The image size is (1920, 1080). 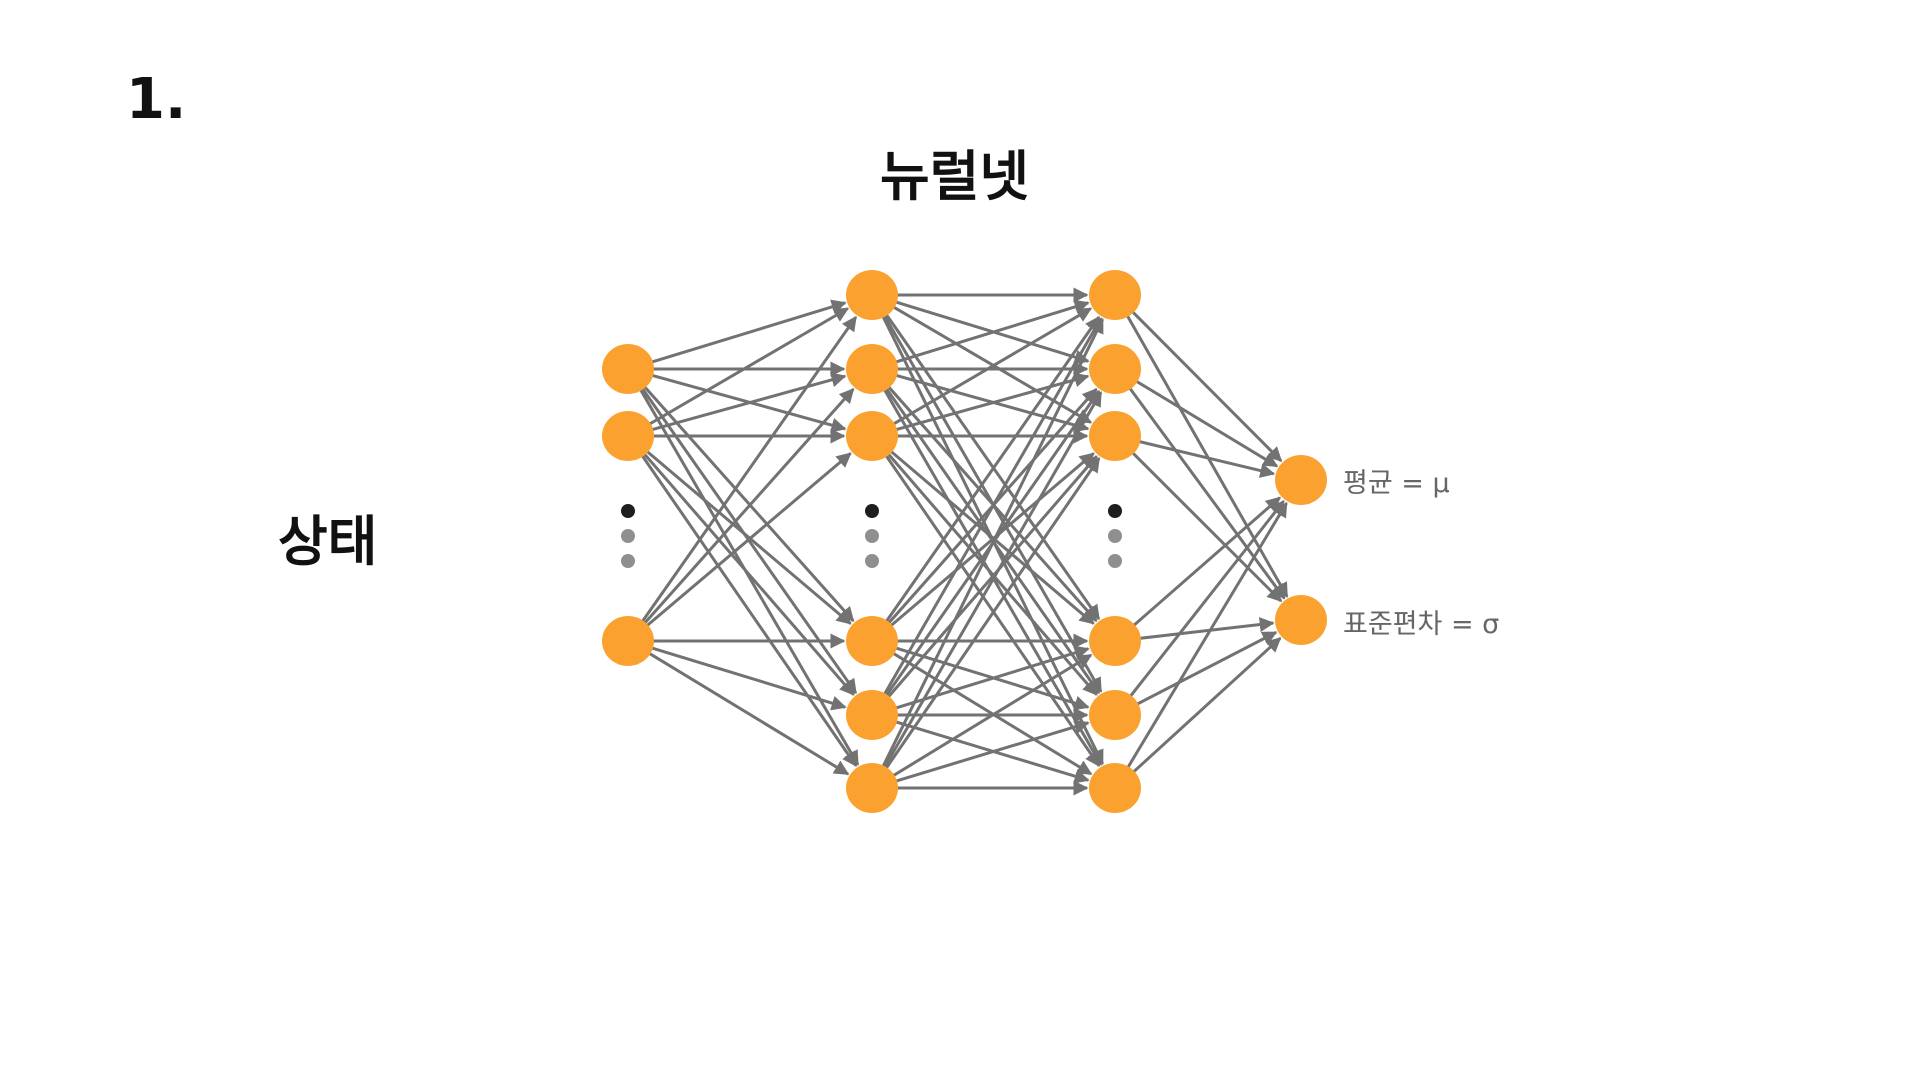 I want to click on ellipsis-markers, so click(x=871, y=536).